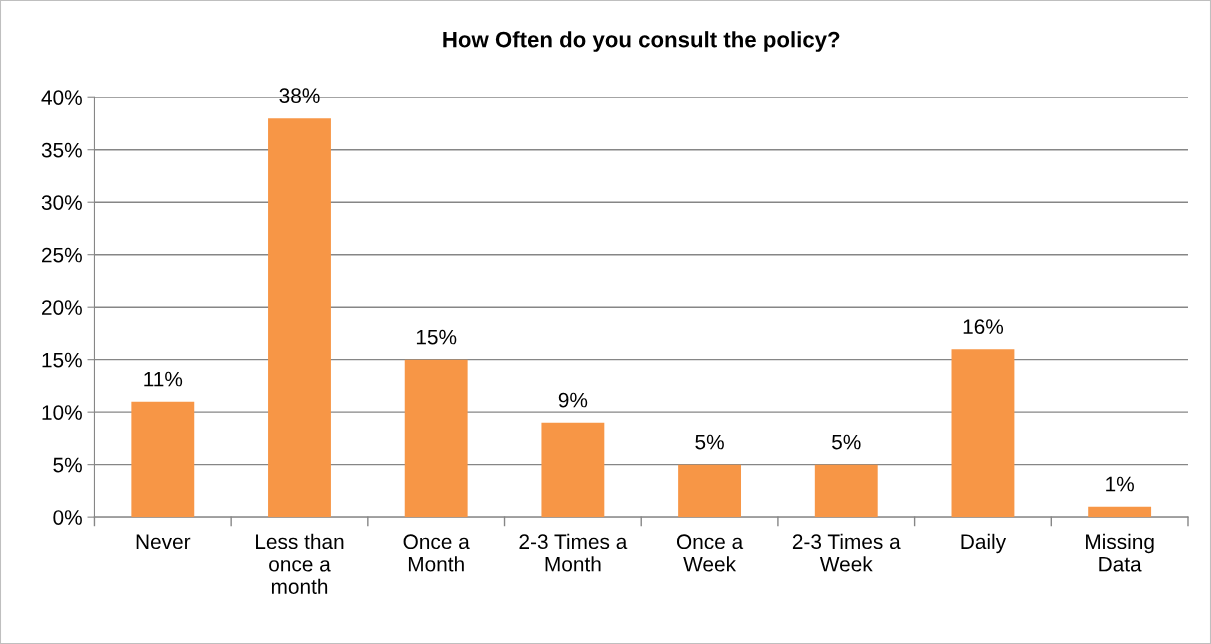 The height and width of the screenshot is (644, 1211). What do you see at coordinates (573, 400) in the screenshot?
I see `data-label: 9%` at bounding box center [573, 400].